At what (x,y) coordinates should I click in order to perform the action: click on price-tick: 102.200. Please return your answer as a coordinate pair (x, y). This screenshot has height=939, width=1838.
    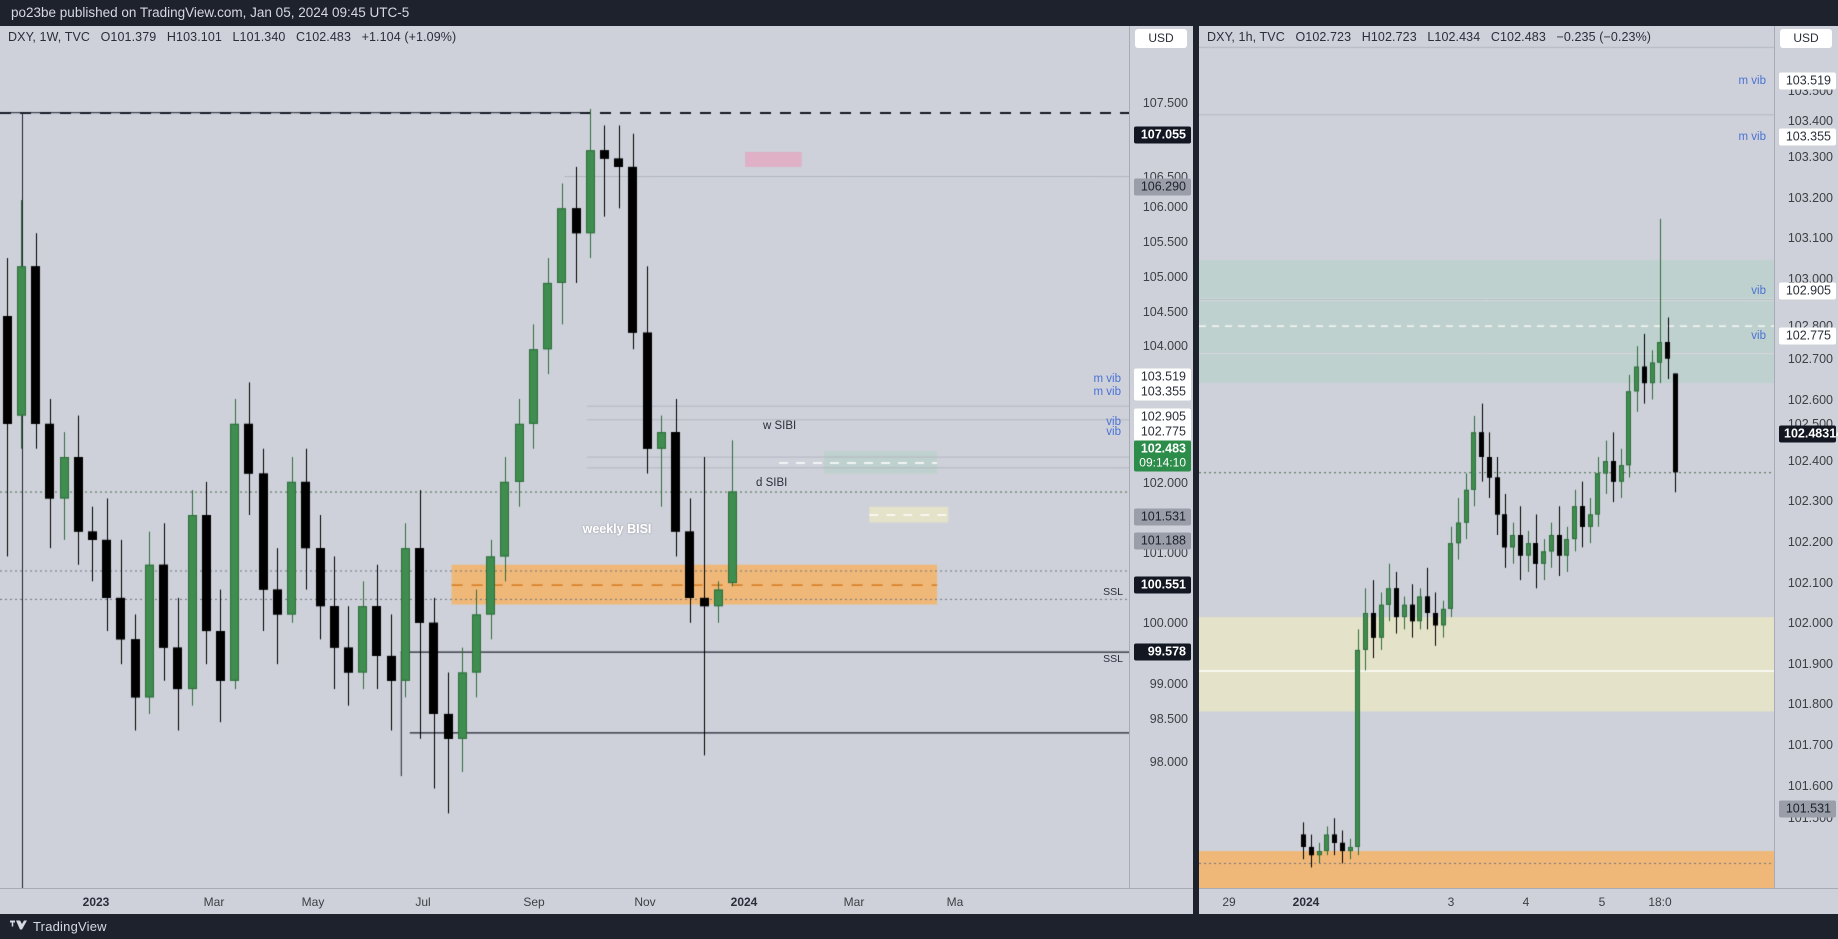
    Looking at the image, I should click on (1810, 542).